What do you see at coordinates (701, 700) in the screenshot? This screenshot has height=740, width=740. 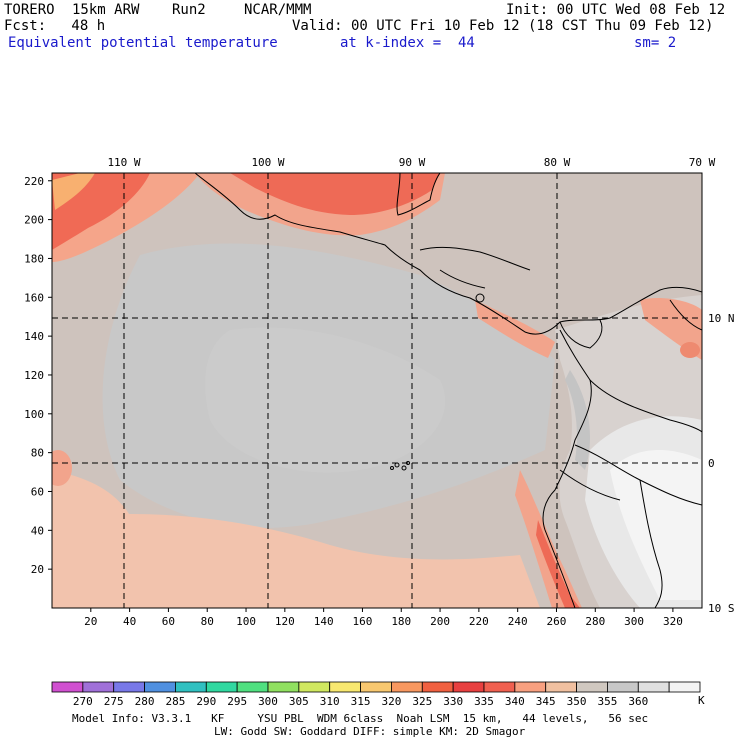 I see `colorbar-unit: K` at bounding box center [701, 700].